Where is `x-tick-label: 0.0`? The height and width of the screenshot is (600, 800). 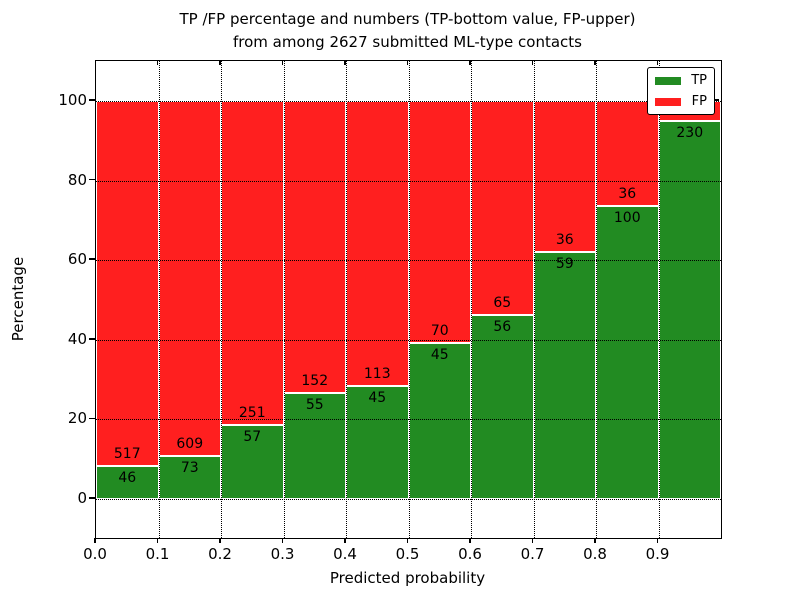
x-tick-label: 0.0 is located at coordinates (95, 554).